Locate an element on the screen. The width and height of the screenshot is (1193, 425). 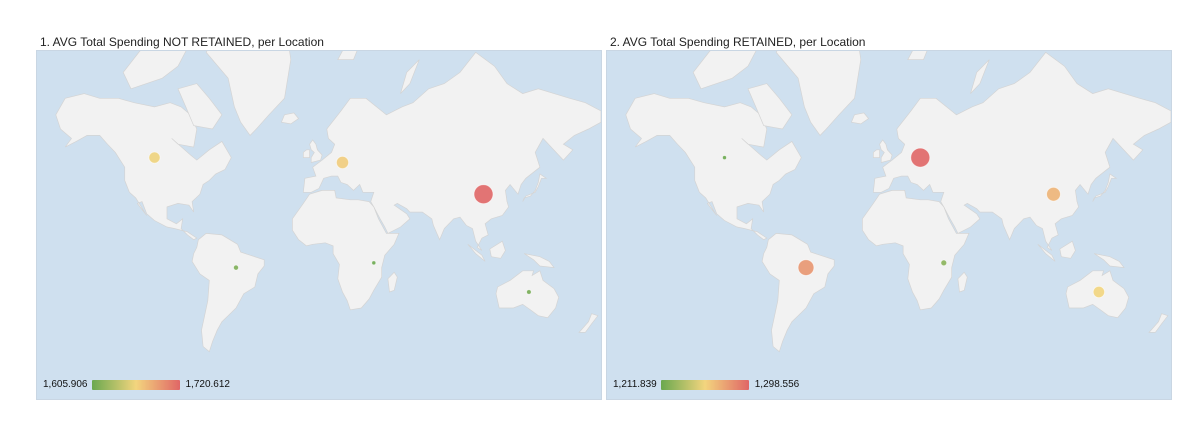
color-legend: 1,211.839 1,298.556 is located at coordinates (706, 384).